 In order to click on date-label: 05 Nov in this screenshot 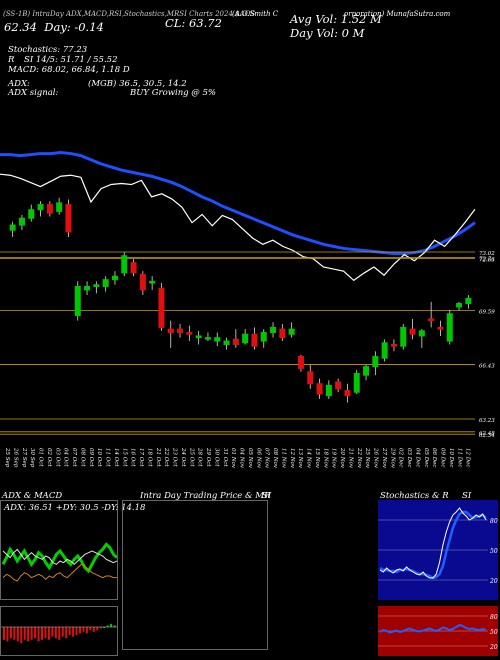, I will do `click(250, 458)`.